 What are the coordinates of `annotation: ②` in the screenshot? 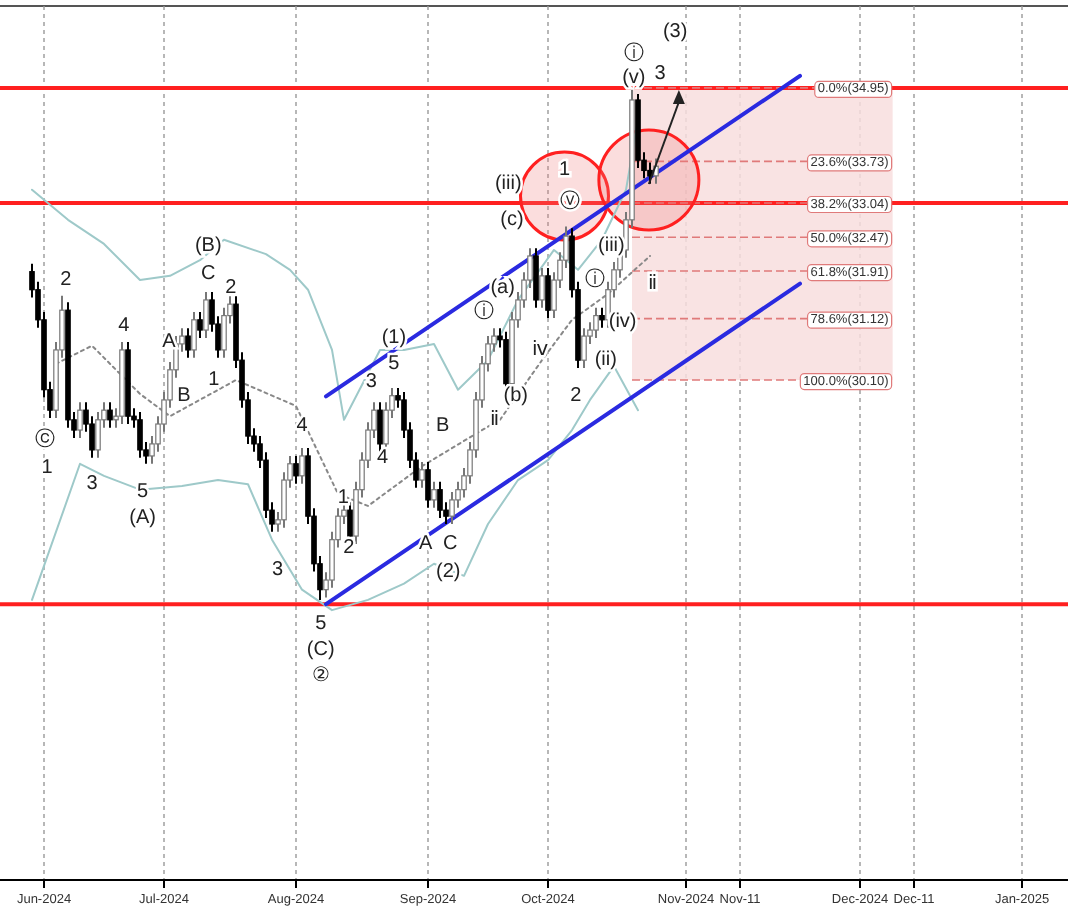 It's located at (320, 676).